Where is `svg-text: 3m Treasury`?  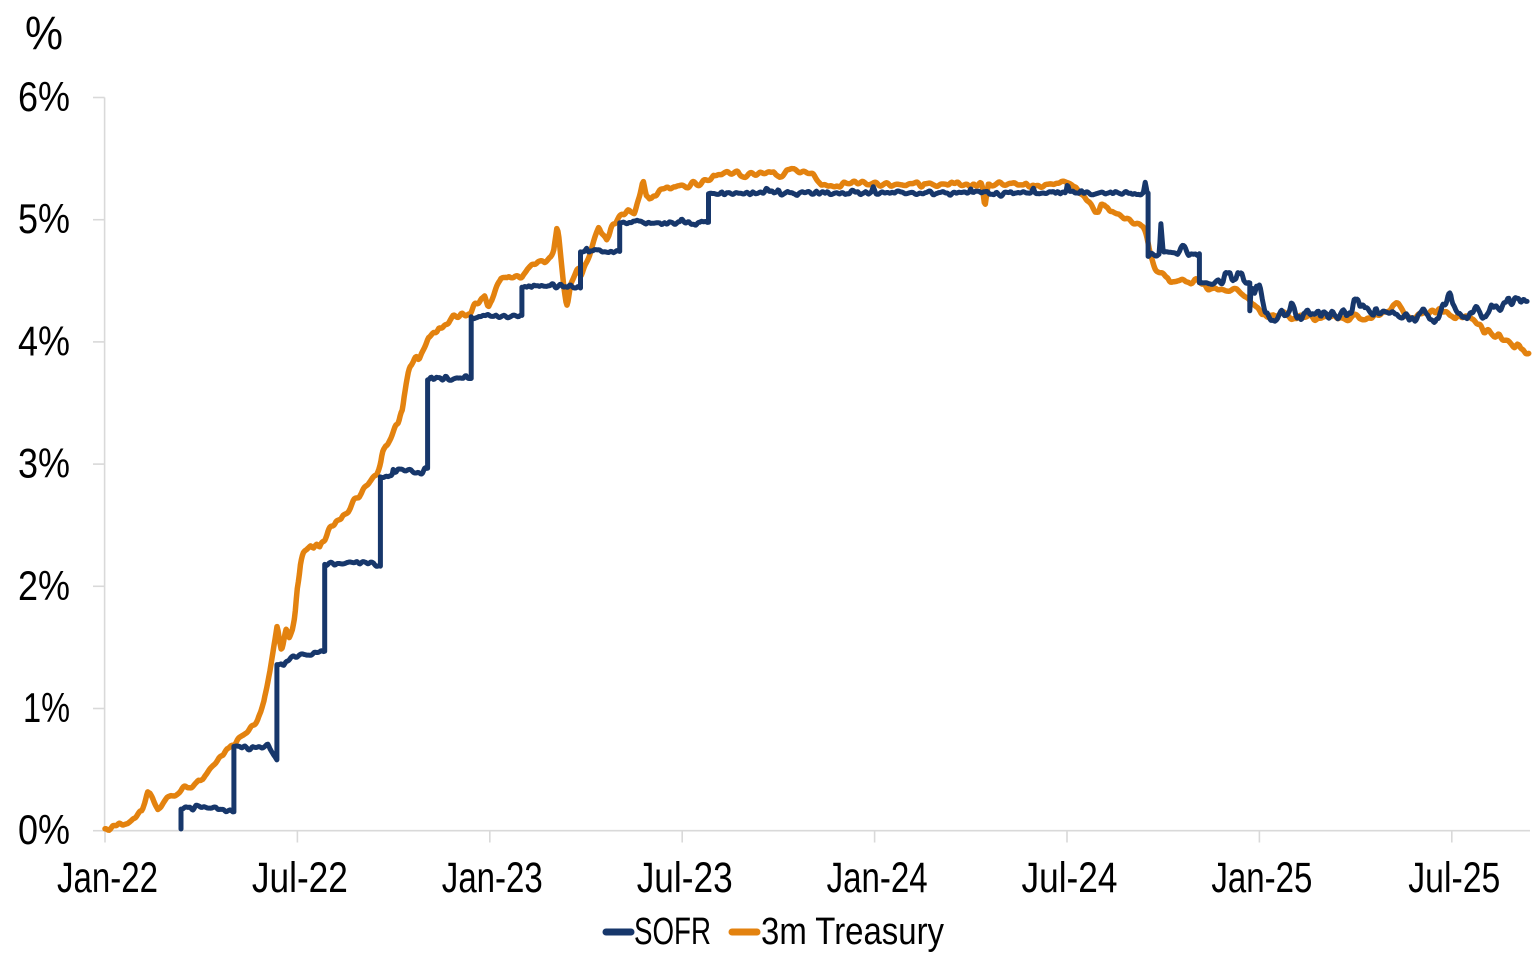 svg-text: 3m Treasury is located at coordinates (852, 932).